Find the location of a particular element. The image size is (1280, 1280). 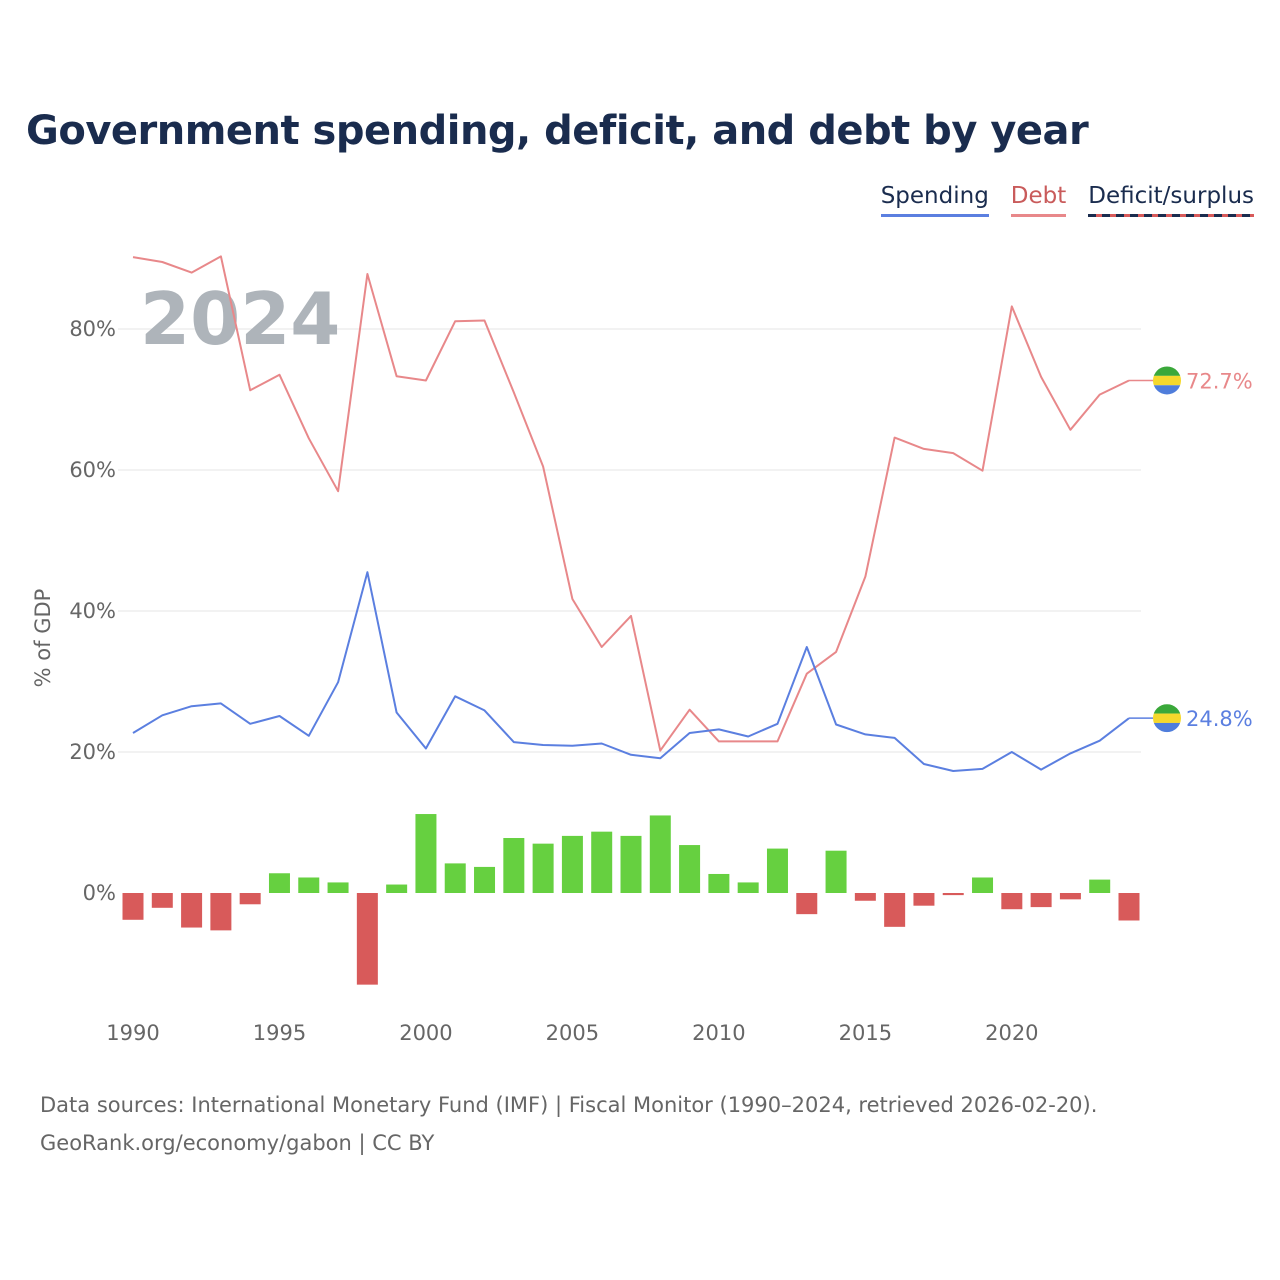

x-tick-label: 2010 is located at coordinates (718, 1033).